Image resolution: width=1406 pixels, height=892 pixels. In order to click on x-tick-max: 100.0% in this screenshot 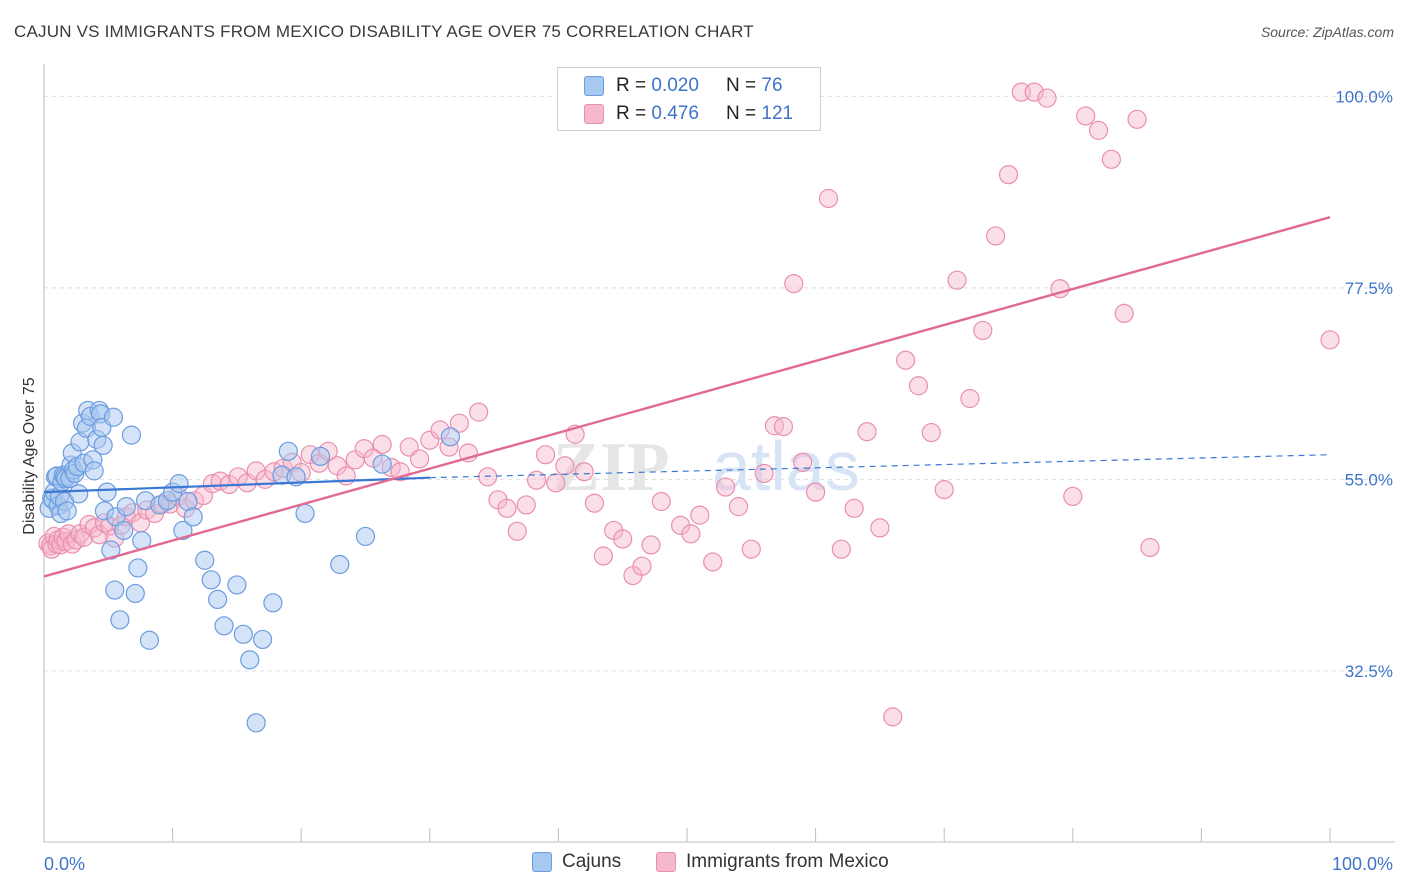, I will do `click(1362, 864)`.